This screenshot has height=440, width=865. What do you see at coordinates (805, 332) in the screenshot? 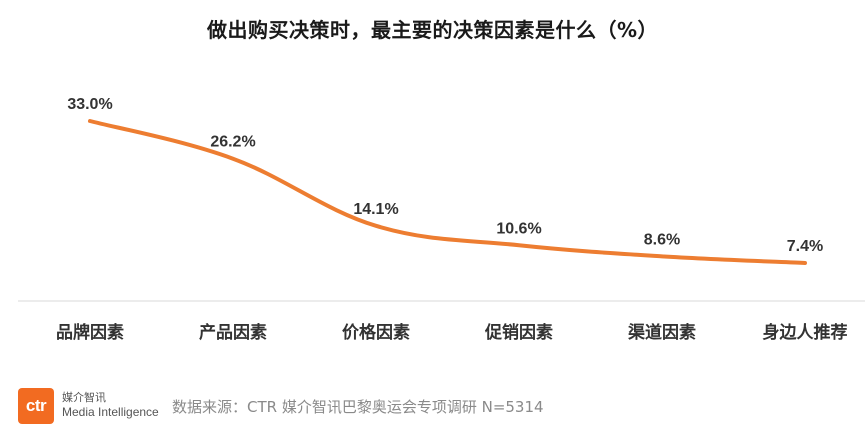
I see `x-tick-label: 身边人推荐` at bounding box center [805, 332].